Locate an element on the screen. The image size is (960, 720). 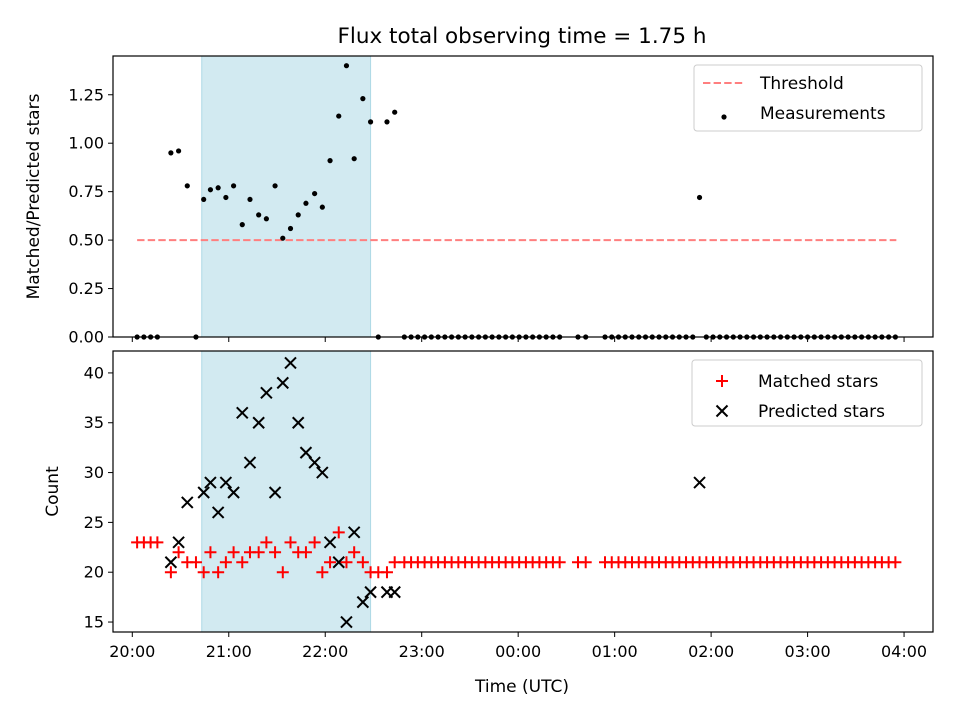
legend-label: Measurements is located at coordinates (823, 114).